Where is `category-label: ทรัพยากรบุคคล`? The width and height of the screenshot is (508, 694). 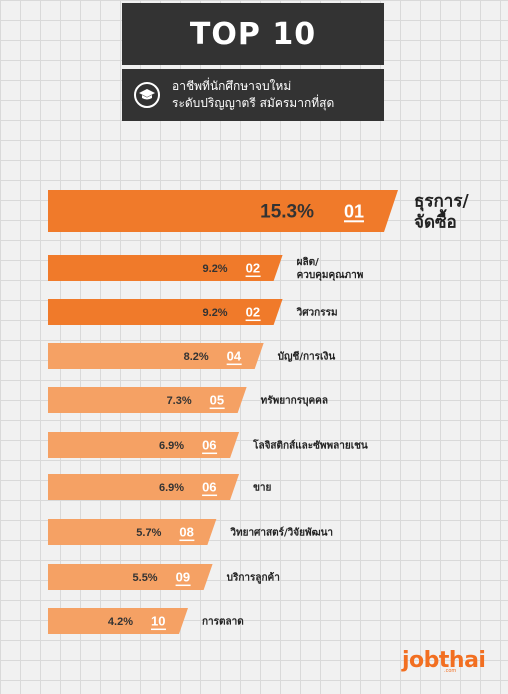
category-label: ทรัพยากรบุคคล is located at coordinates (294, 401).